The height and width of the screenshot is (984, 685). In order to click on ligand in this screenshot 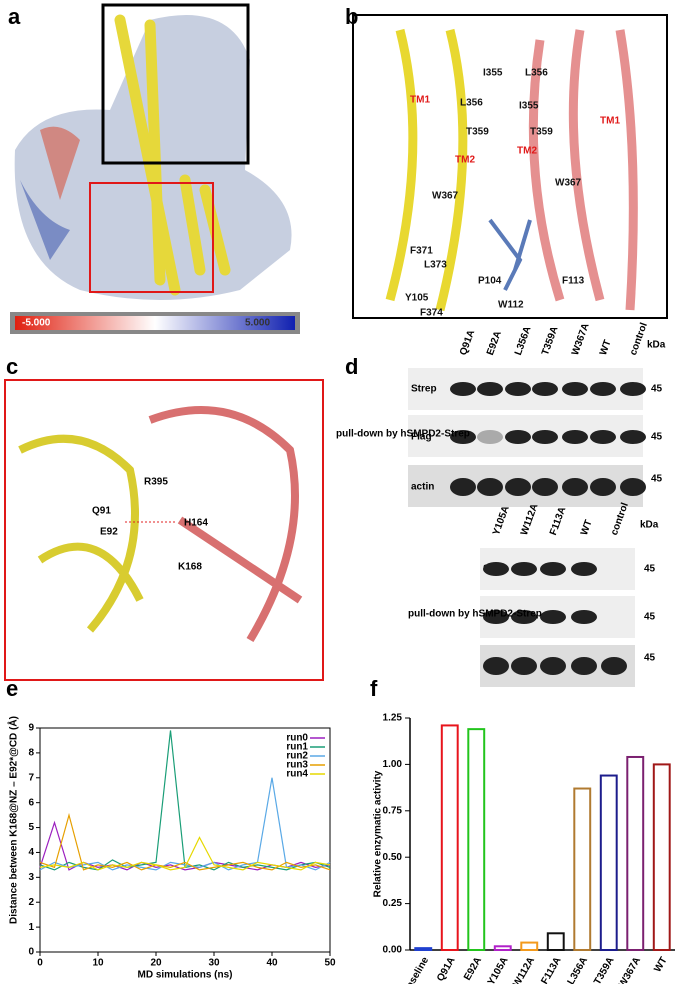, I will do `click(510, 254)`.